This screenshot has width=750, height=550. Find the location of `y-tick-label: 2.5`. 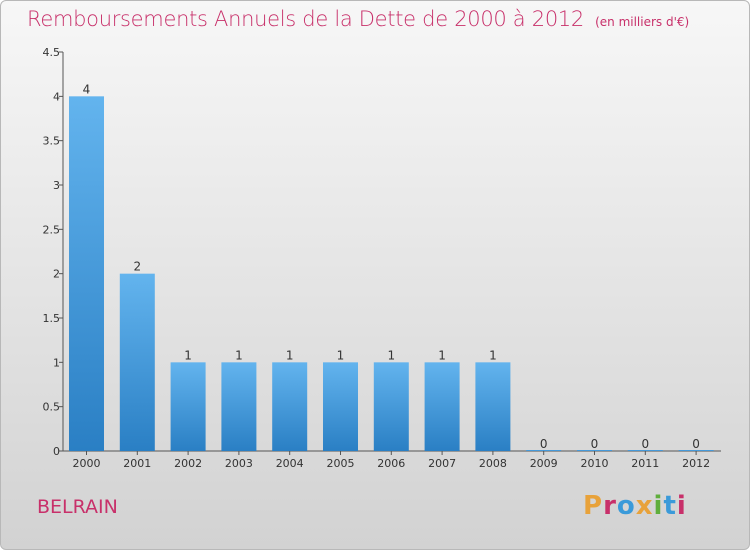

y-tick-label: 2.5 is located at coordinates (52, 229).